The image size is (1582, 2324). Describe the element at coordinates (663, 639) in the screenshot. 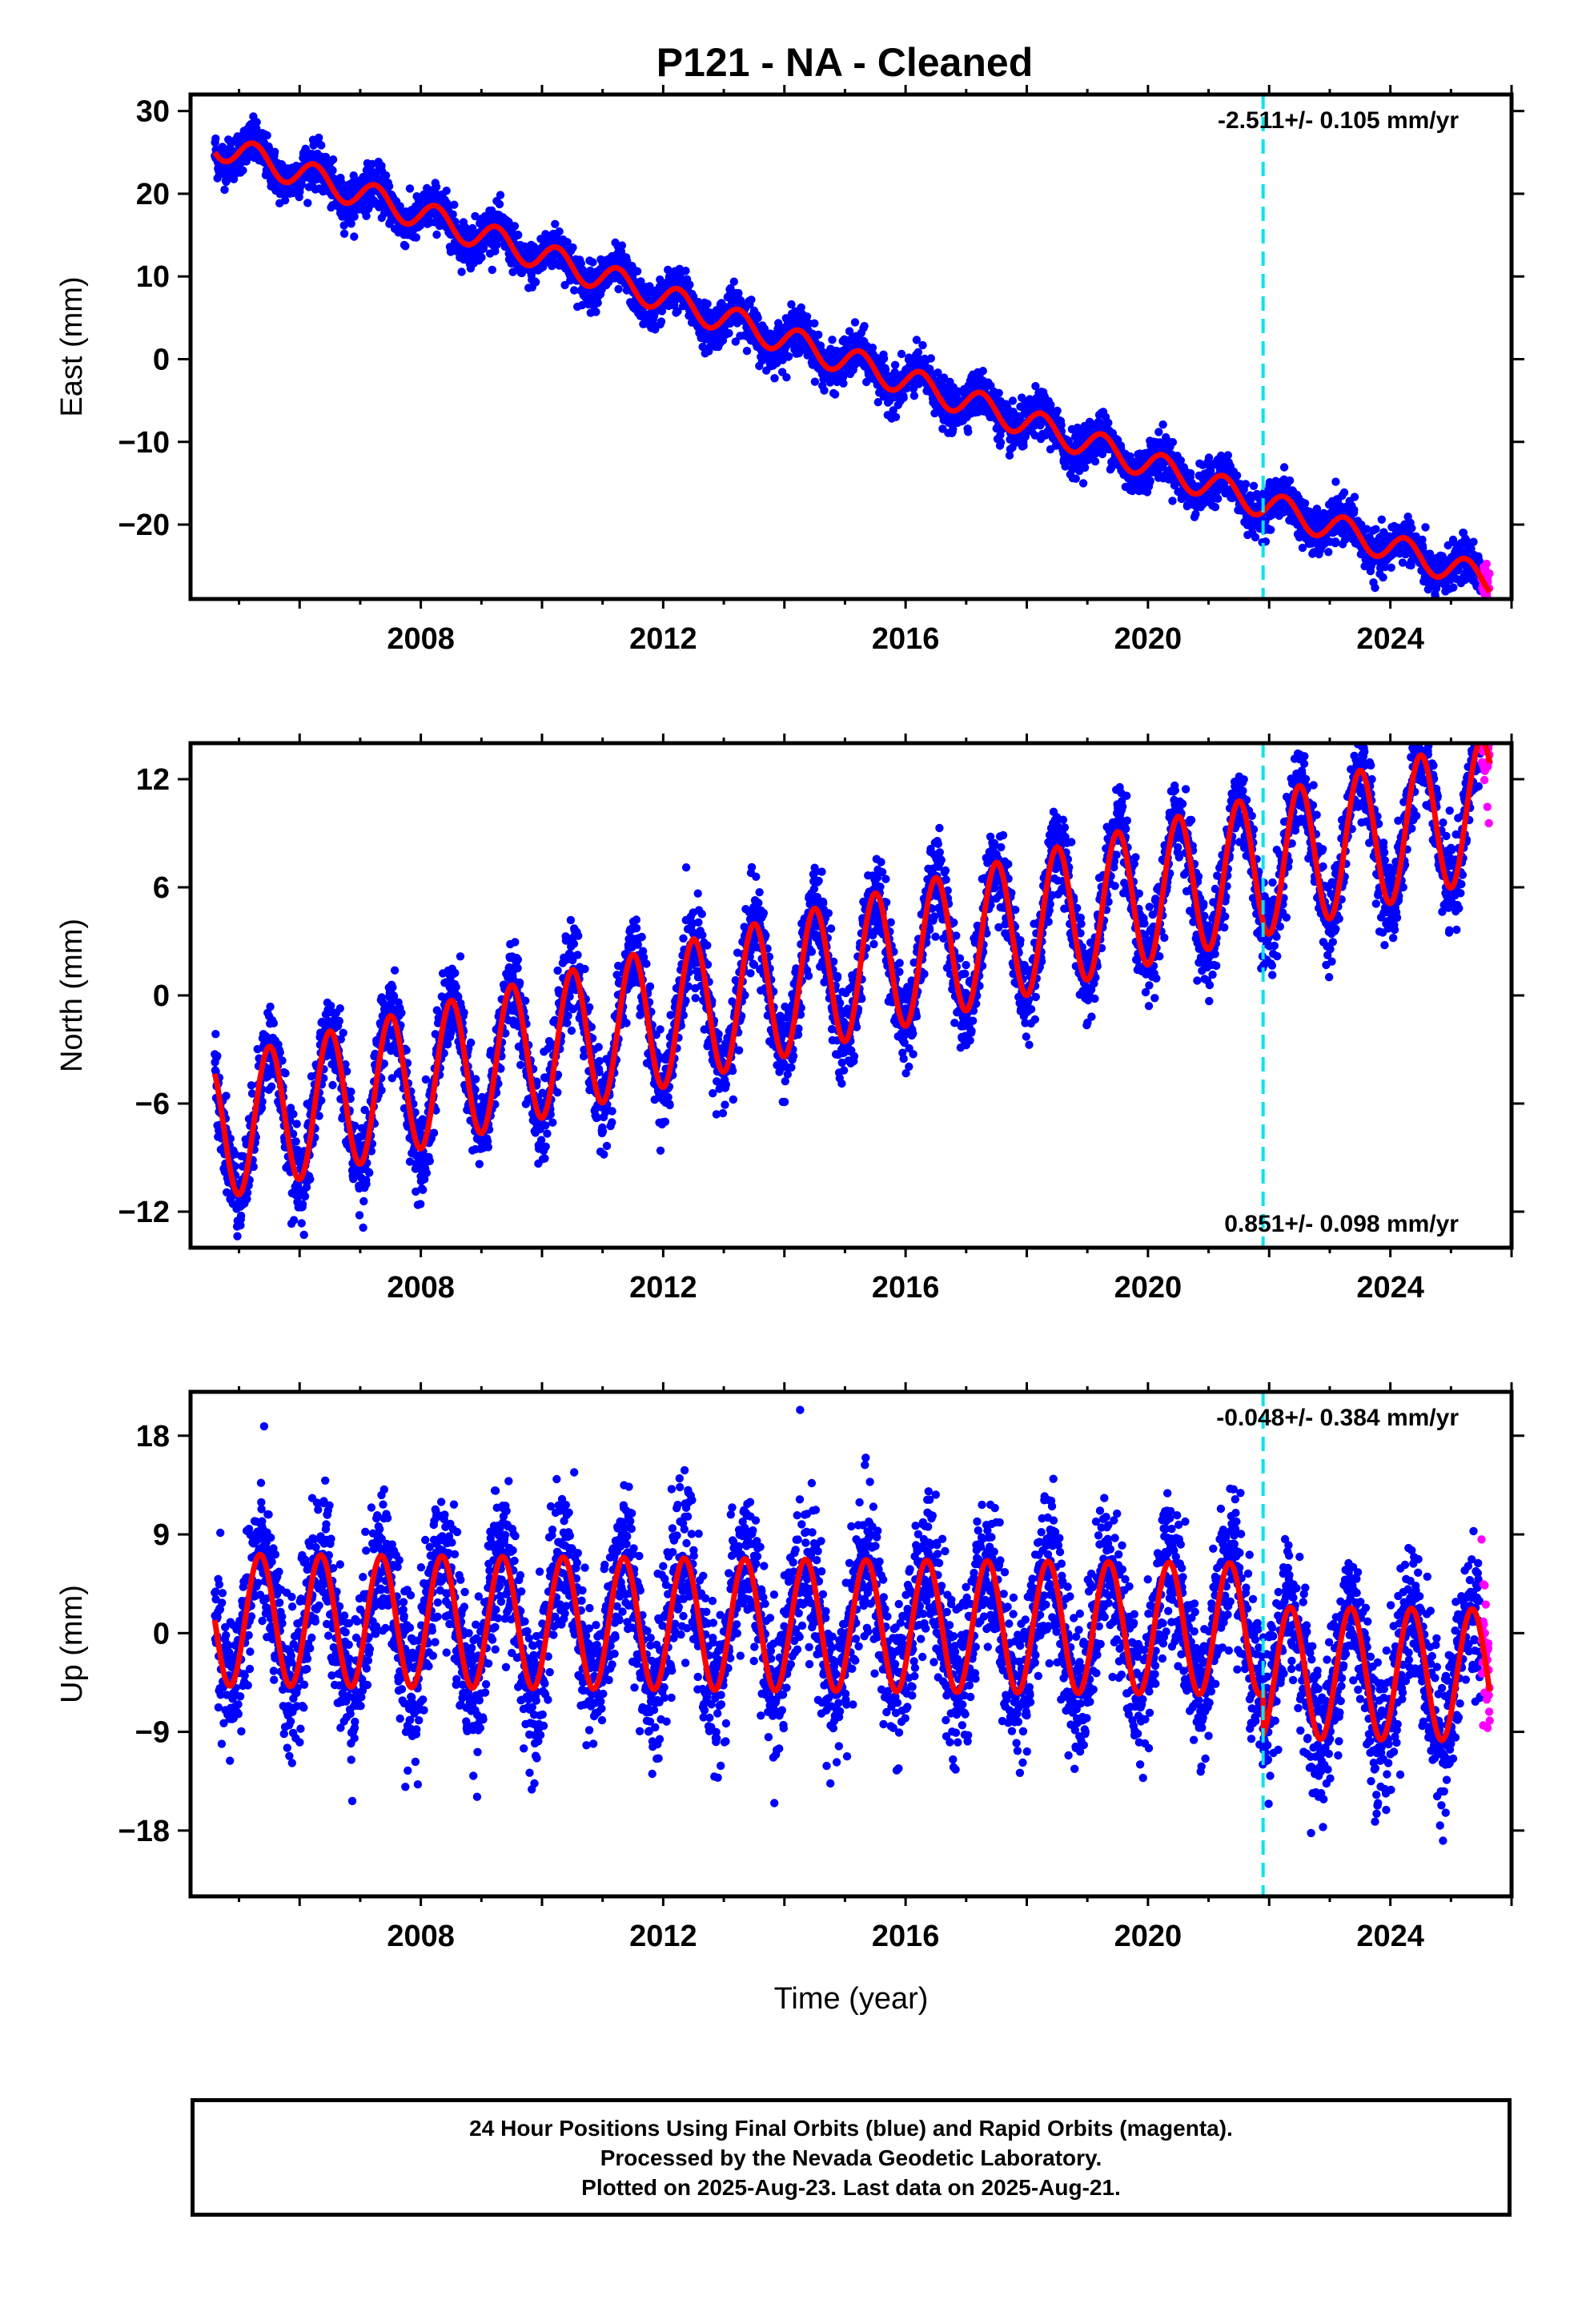

I see `east-x-tick-label: 2012` at that location.